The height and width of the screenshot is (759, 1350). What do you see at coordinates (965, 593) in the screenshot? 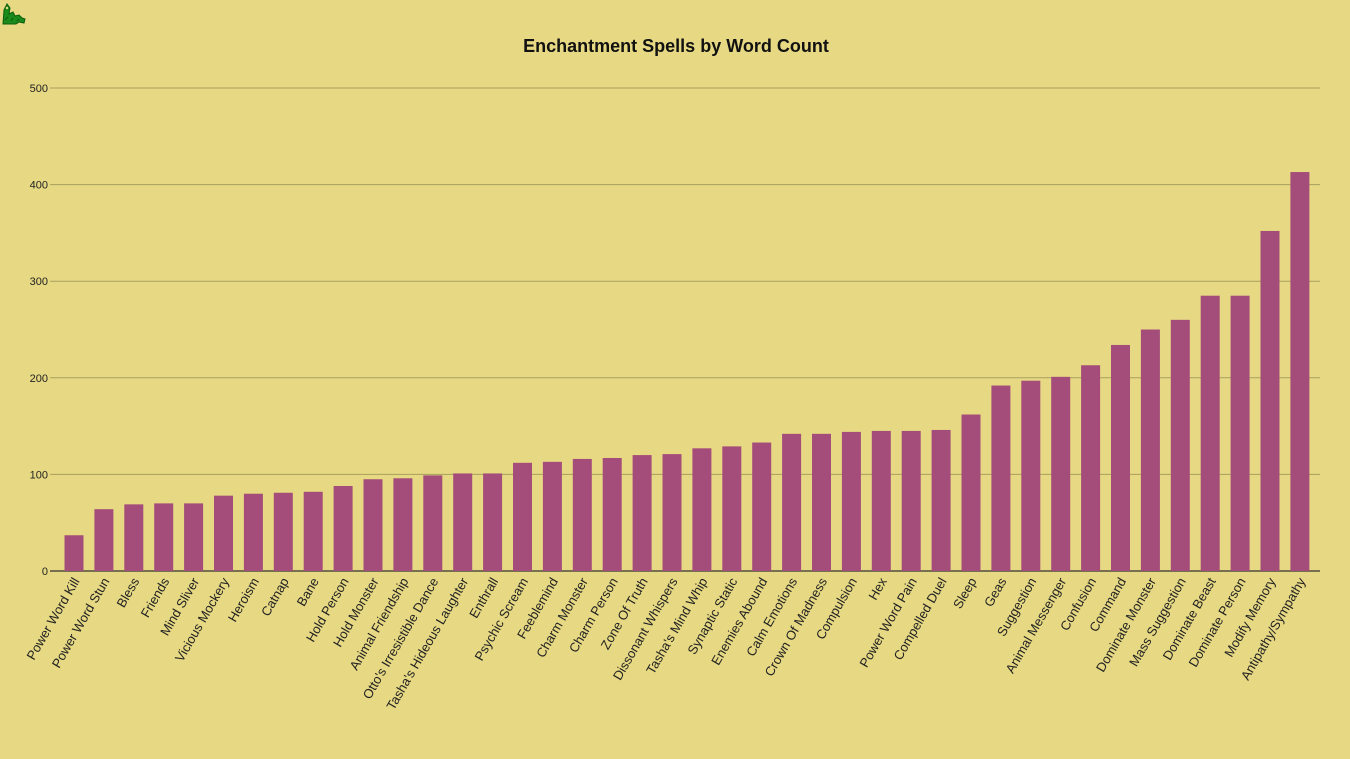
I see `x-tick-label: Sleep` at bounding box center [965, 593].